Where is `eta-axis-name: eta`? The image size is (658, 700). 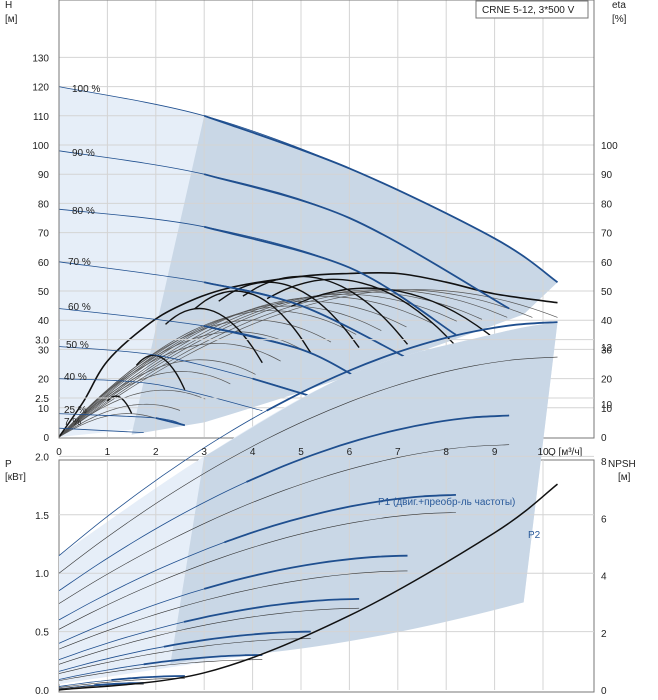 eta-axis-name: eta is located at coordinates (619, 5).